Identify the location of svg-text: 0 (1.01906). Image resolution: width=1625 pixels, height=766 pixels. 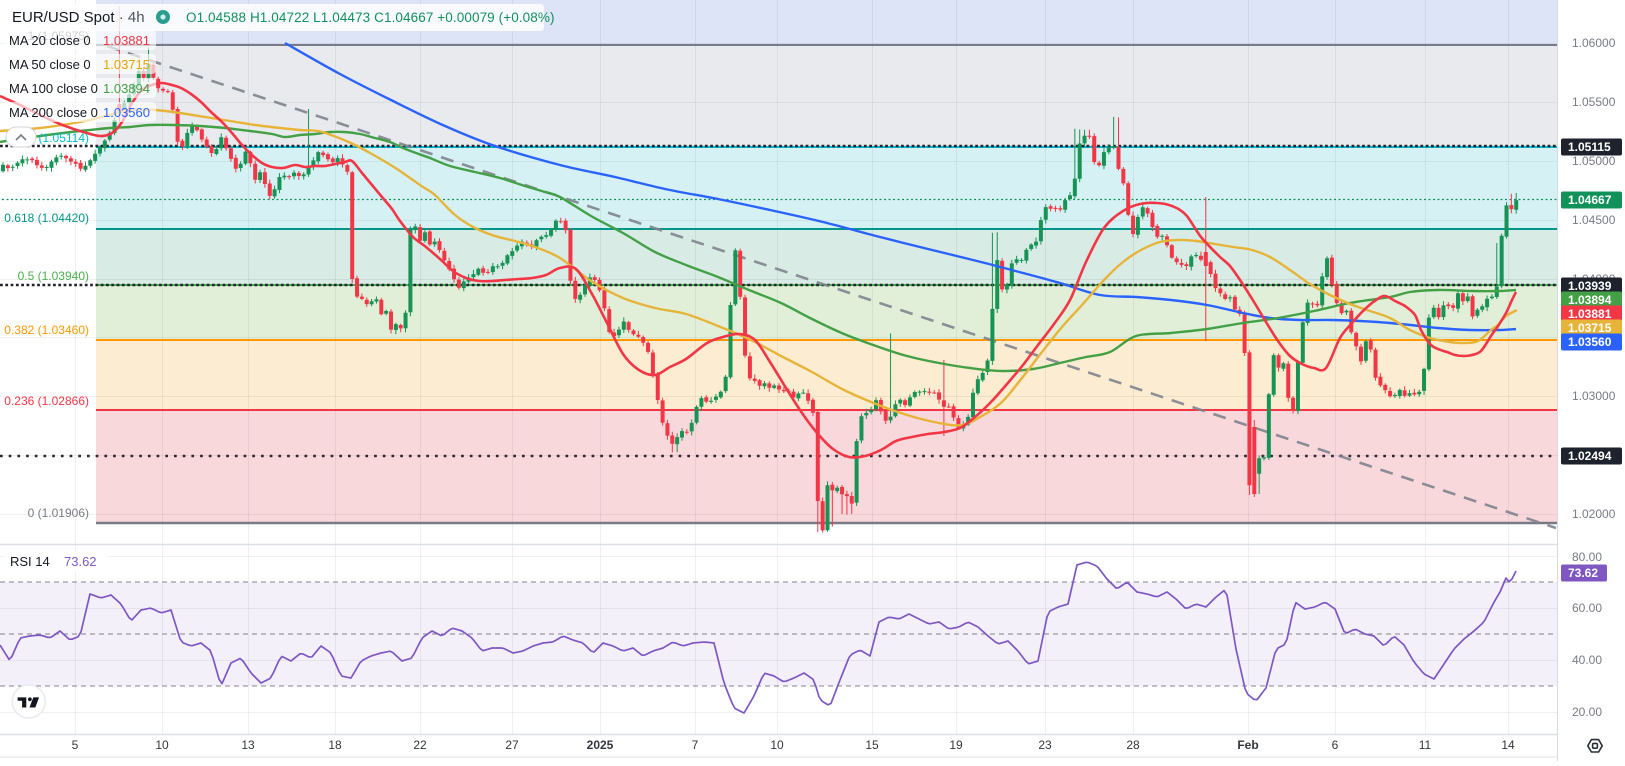
(58, 513).